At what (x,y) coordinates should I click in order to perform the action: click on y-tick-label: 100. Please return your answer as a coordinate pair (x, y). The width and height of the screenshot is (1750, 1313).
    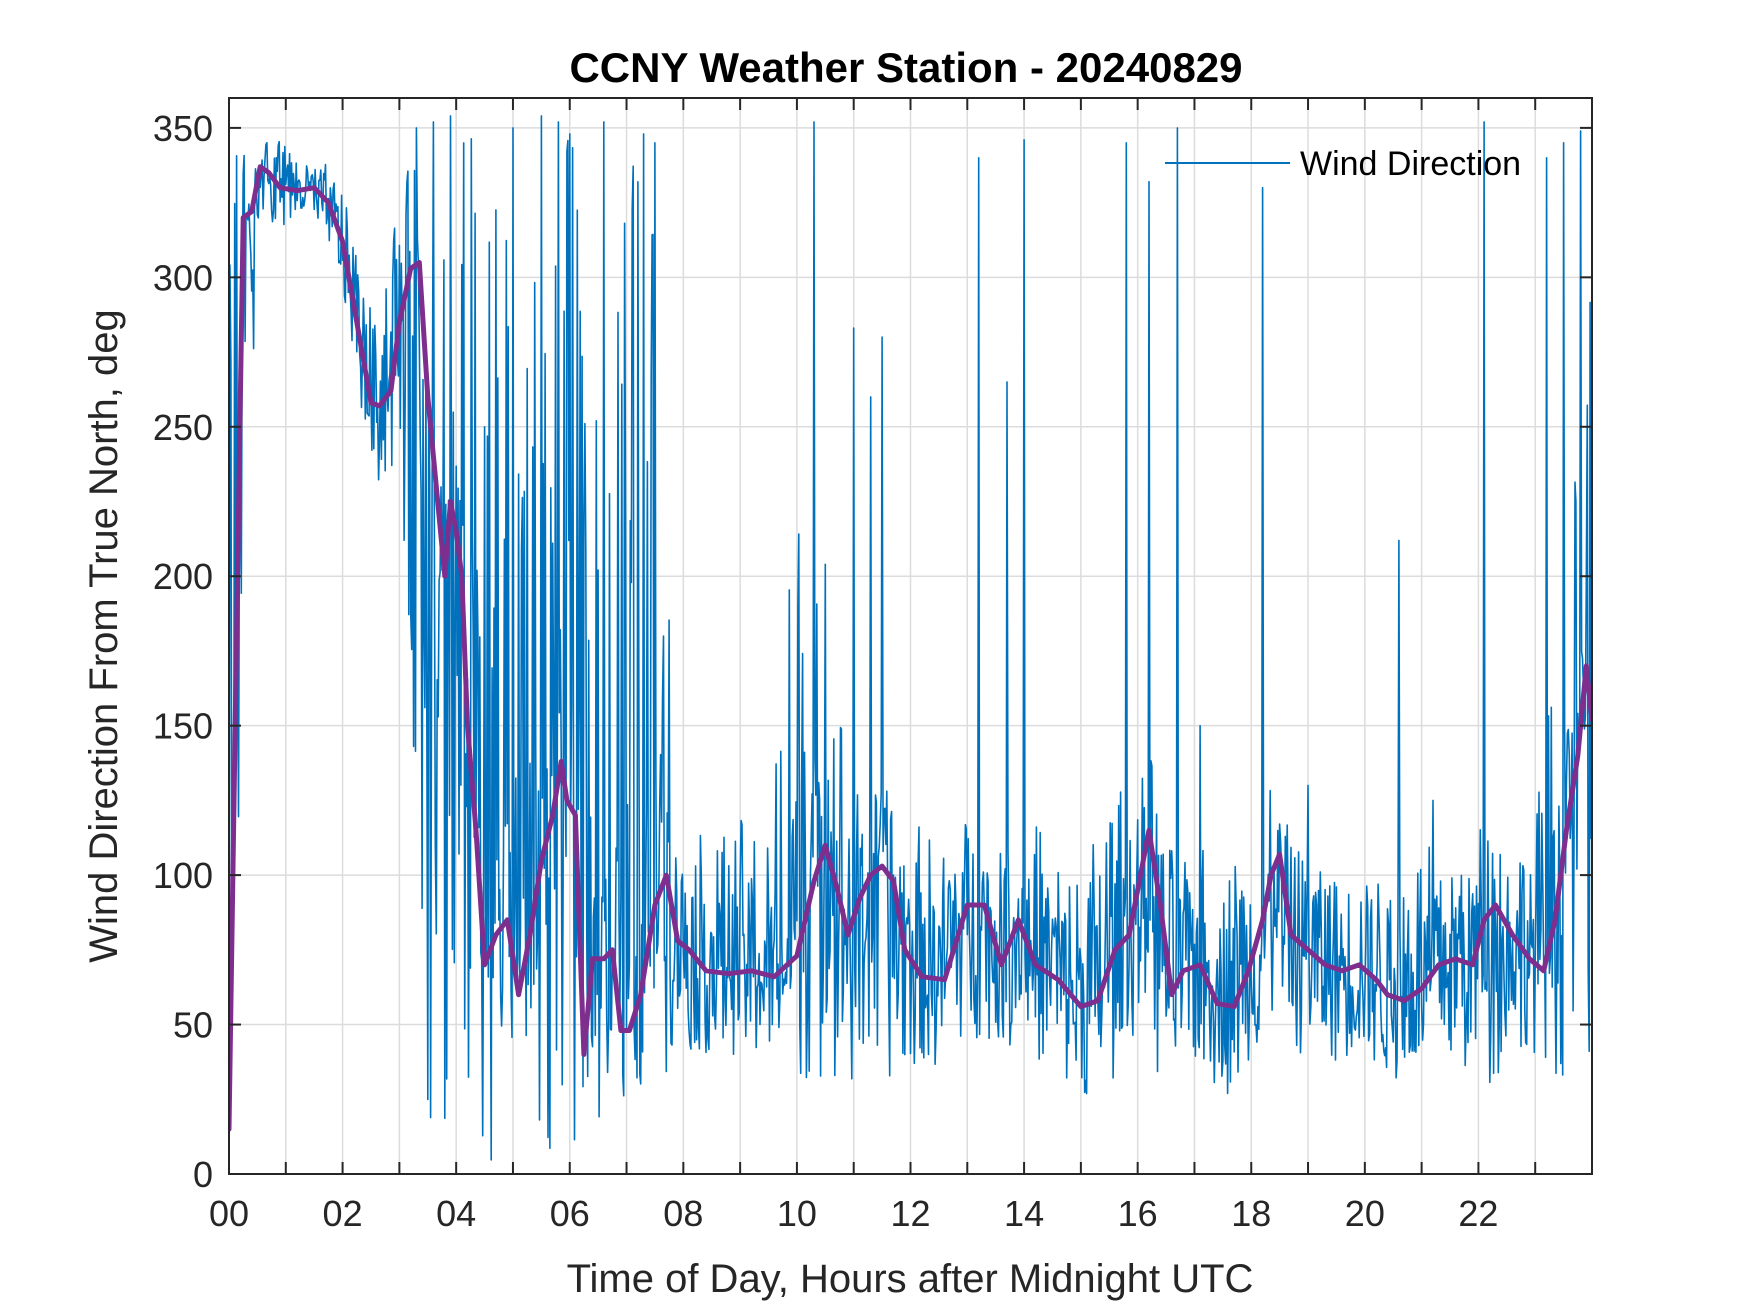
    Looking at the image, I should click on (183, 875).